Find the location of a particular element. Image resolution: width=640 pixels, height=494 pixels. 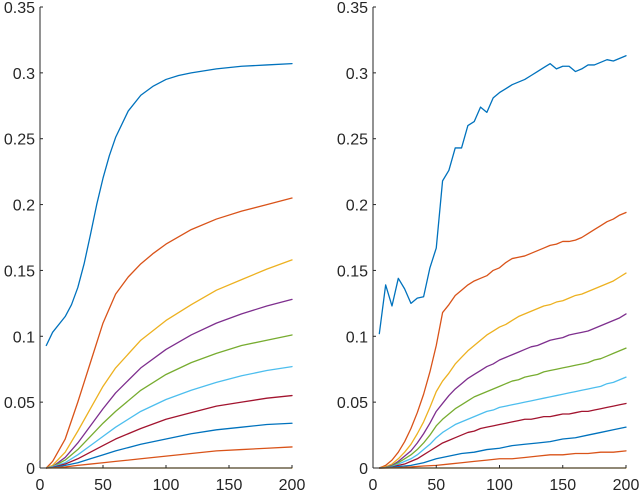

right-y-tick-label: 0.2 is located at coordinates (357, 206).